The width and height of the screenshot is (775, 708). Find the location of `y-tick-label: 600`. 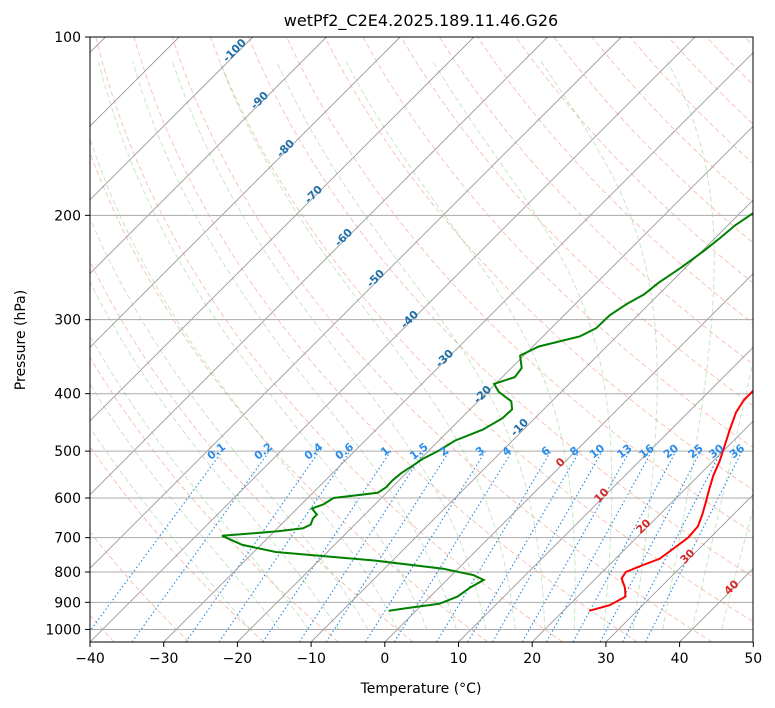

y-tick-label: 600 is located at coordinates (67, 499).